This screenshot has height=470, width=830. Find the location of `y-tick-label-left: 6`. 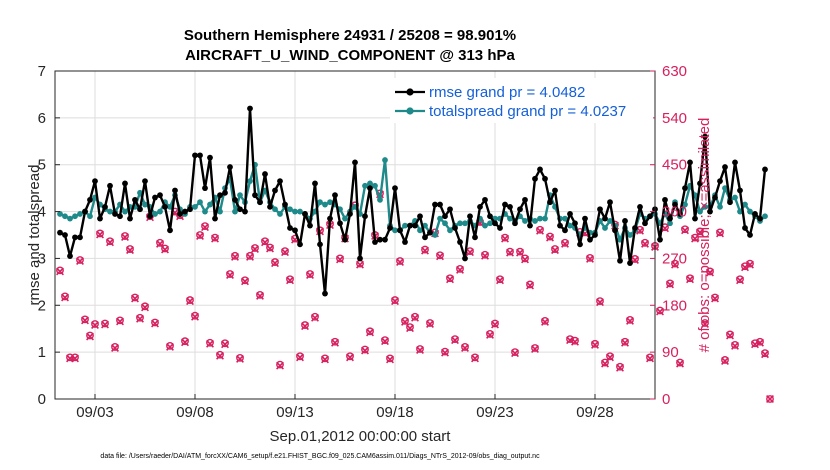

y-tick-label-left: 6 is located at coordinates (42, 118).